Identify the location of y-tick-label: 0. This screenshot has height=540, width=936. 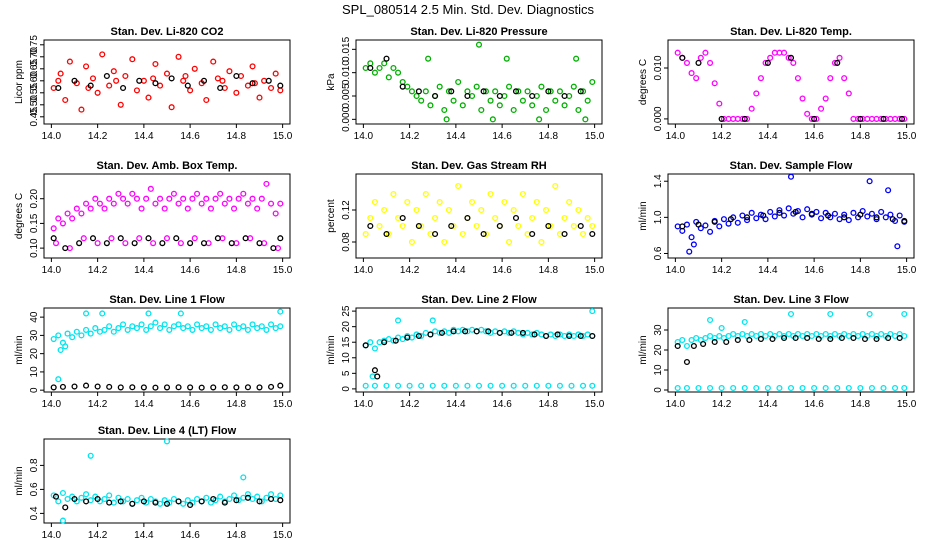
(34, 390).